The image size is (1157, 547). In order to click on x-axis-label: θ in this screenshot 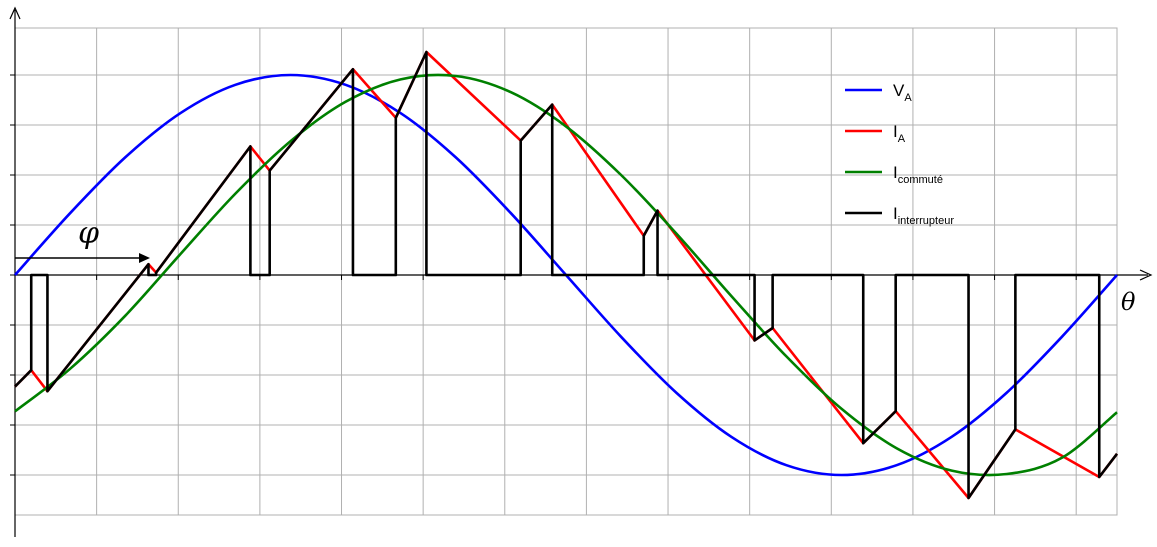, I will do `click(1128, 302)`.